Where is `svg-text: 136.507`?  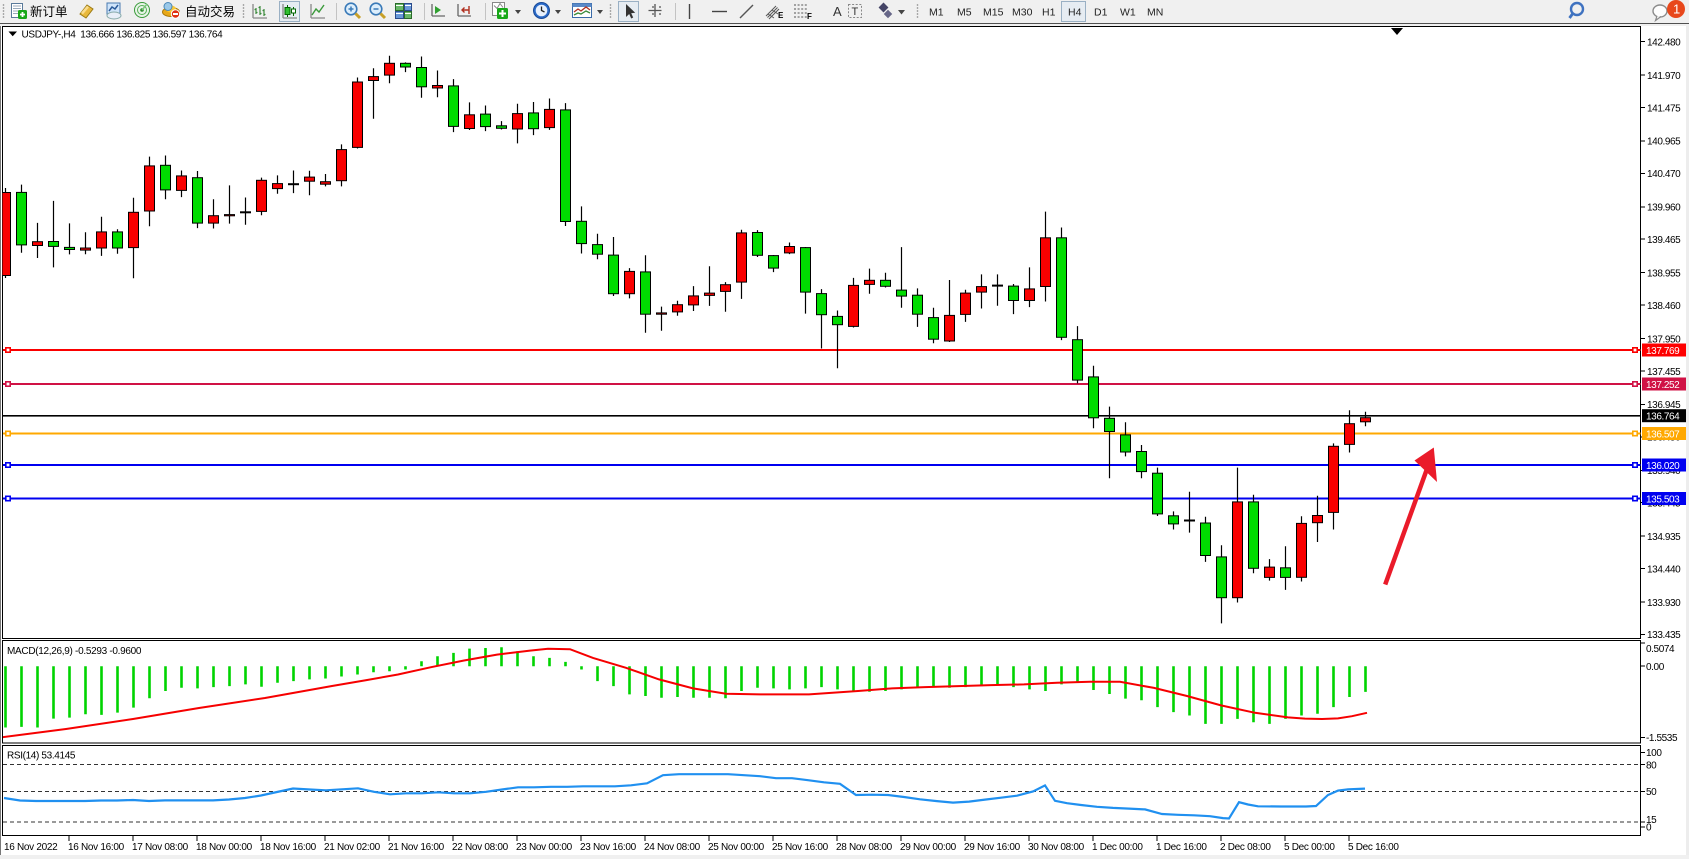
svg-text: 136.507 is located at coordinates (1663, 434).